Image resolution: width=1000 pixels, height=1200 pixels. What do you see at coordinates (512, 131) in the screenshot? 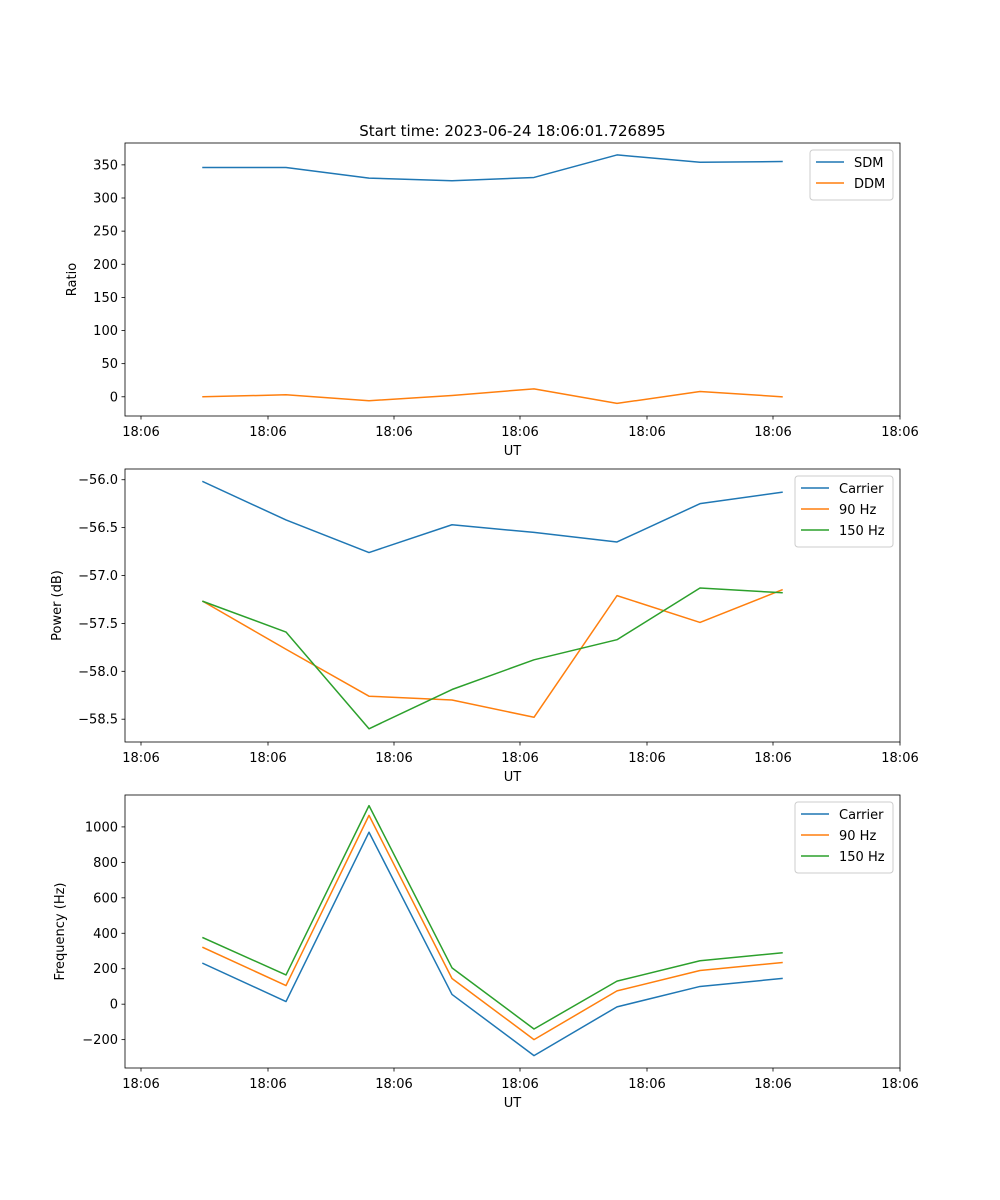
I see `figure-title: Start time: 2023-06-24 18:06:01.726895` at bounding box center [512, 131].